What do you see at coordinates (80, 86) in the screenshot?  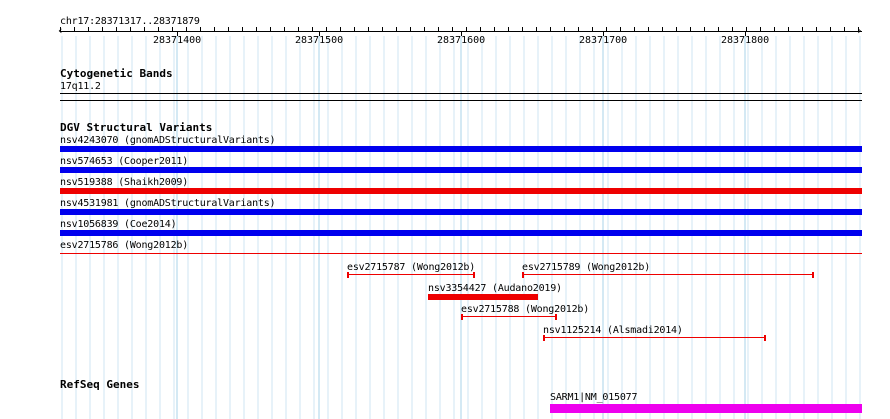 I see `cytogenetic-band-label: 17q11.2` at bounding box center [80, 86].